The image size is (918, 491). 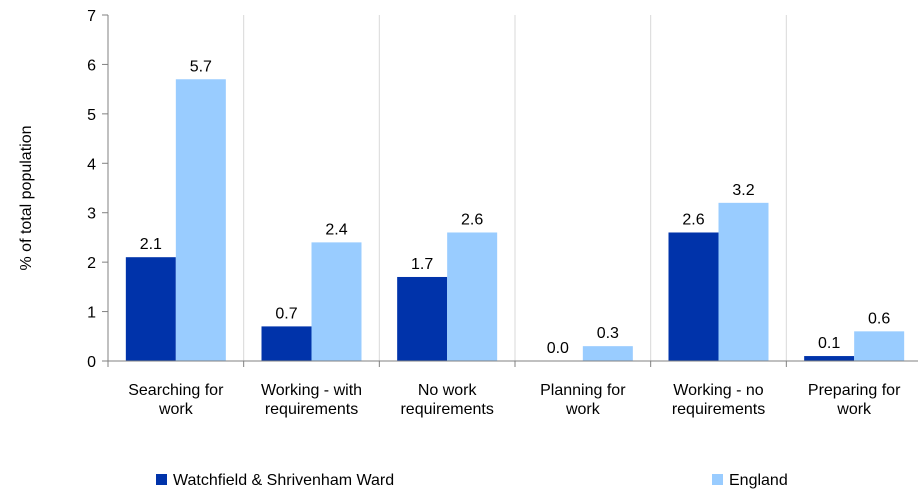 I want to click on y-tick-label: 6, so click(x=91, y=65).